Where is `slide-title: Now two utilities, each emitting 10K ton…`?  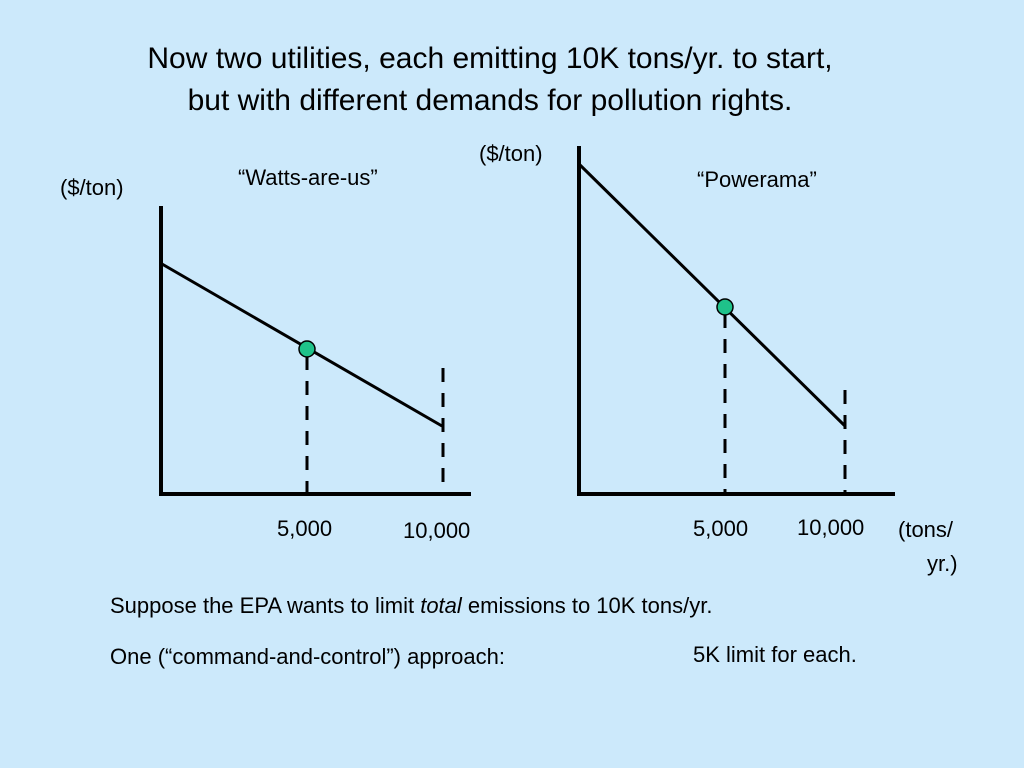 slide-title: Now two utilities, each emitting 10K ton… is located at coordinates (490, 80).